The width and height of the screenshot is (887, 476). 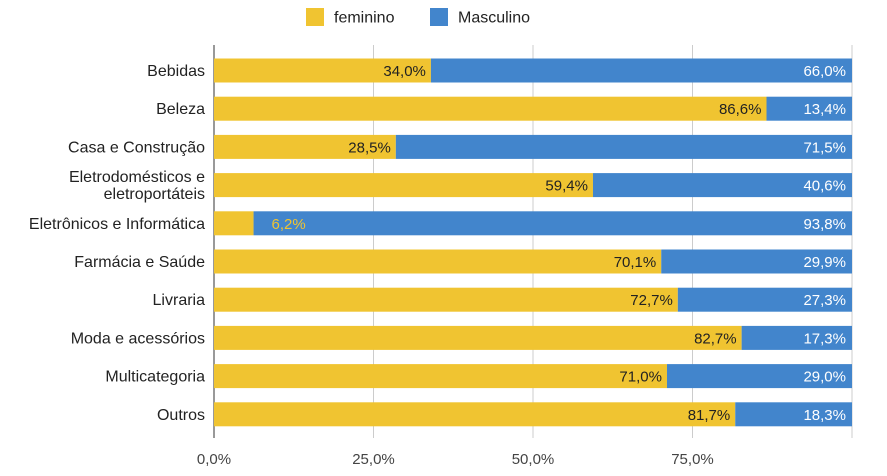 I want to click on category-label: Bebidas, so click(x=176, y=71).